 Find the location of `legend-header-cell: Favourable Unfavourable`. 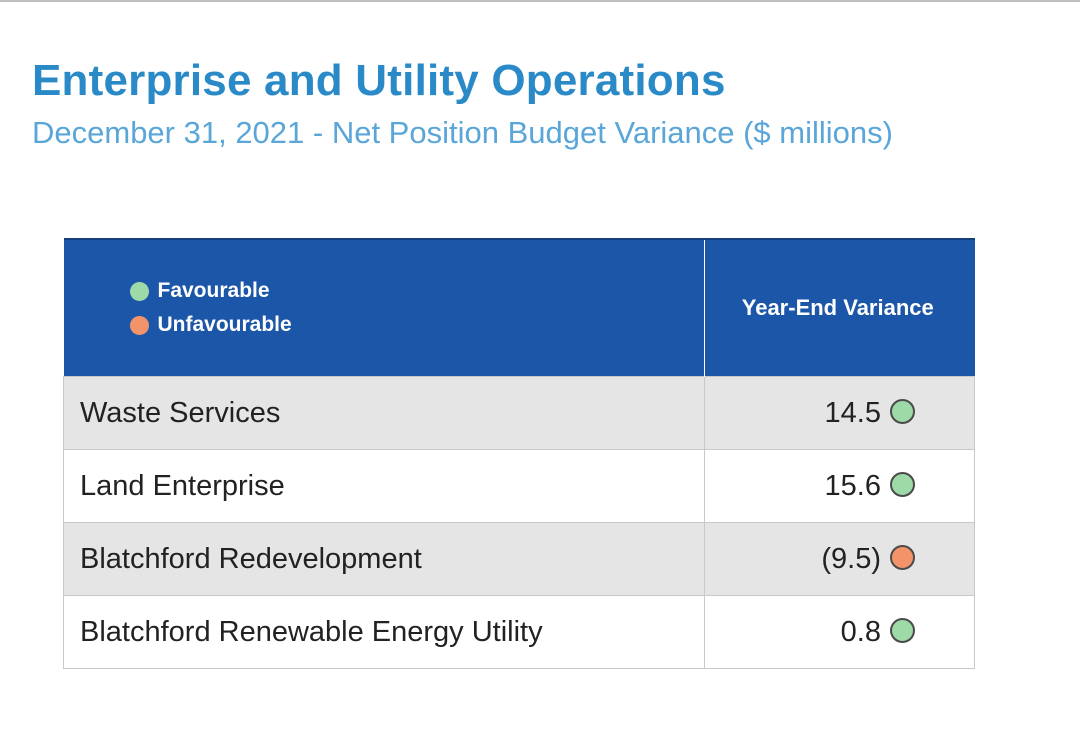

legend-header-cell: Favourable Unfavourable is located at coordinates (384, 307).